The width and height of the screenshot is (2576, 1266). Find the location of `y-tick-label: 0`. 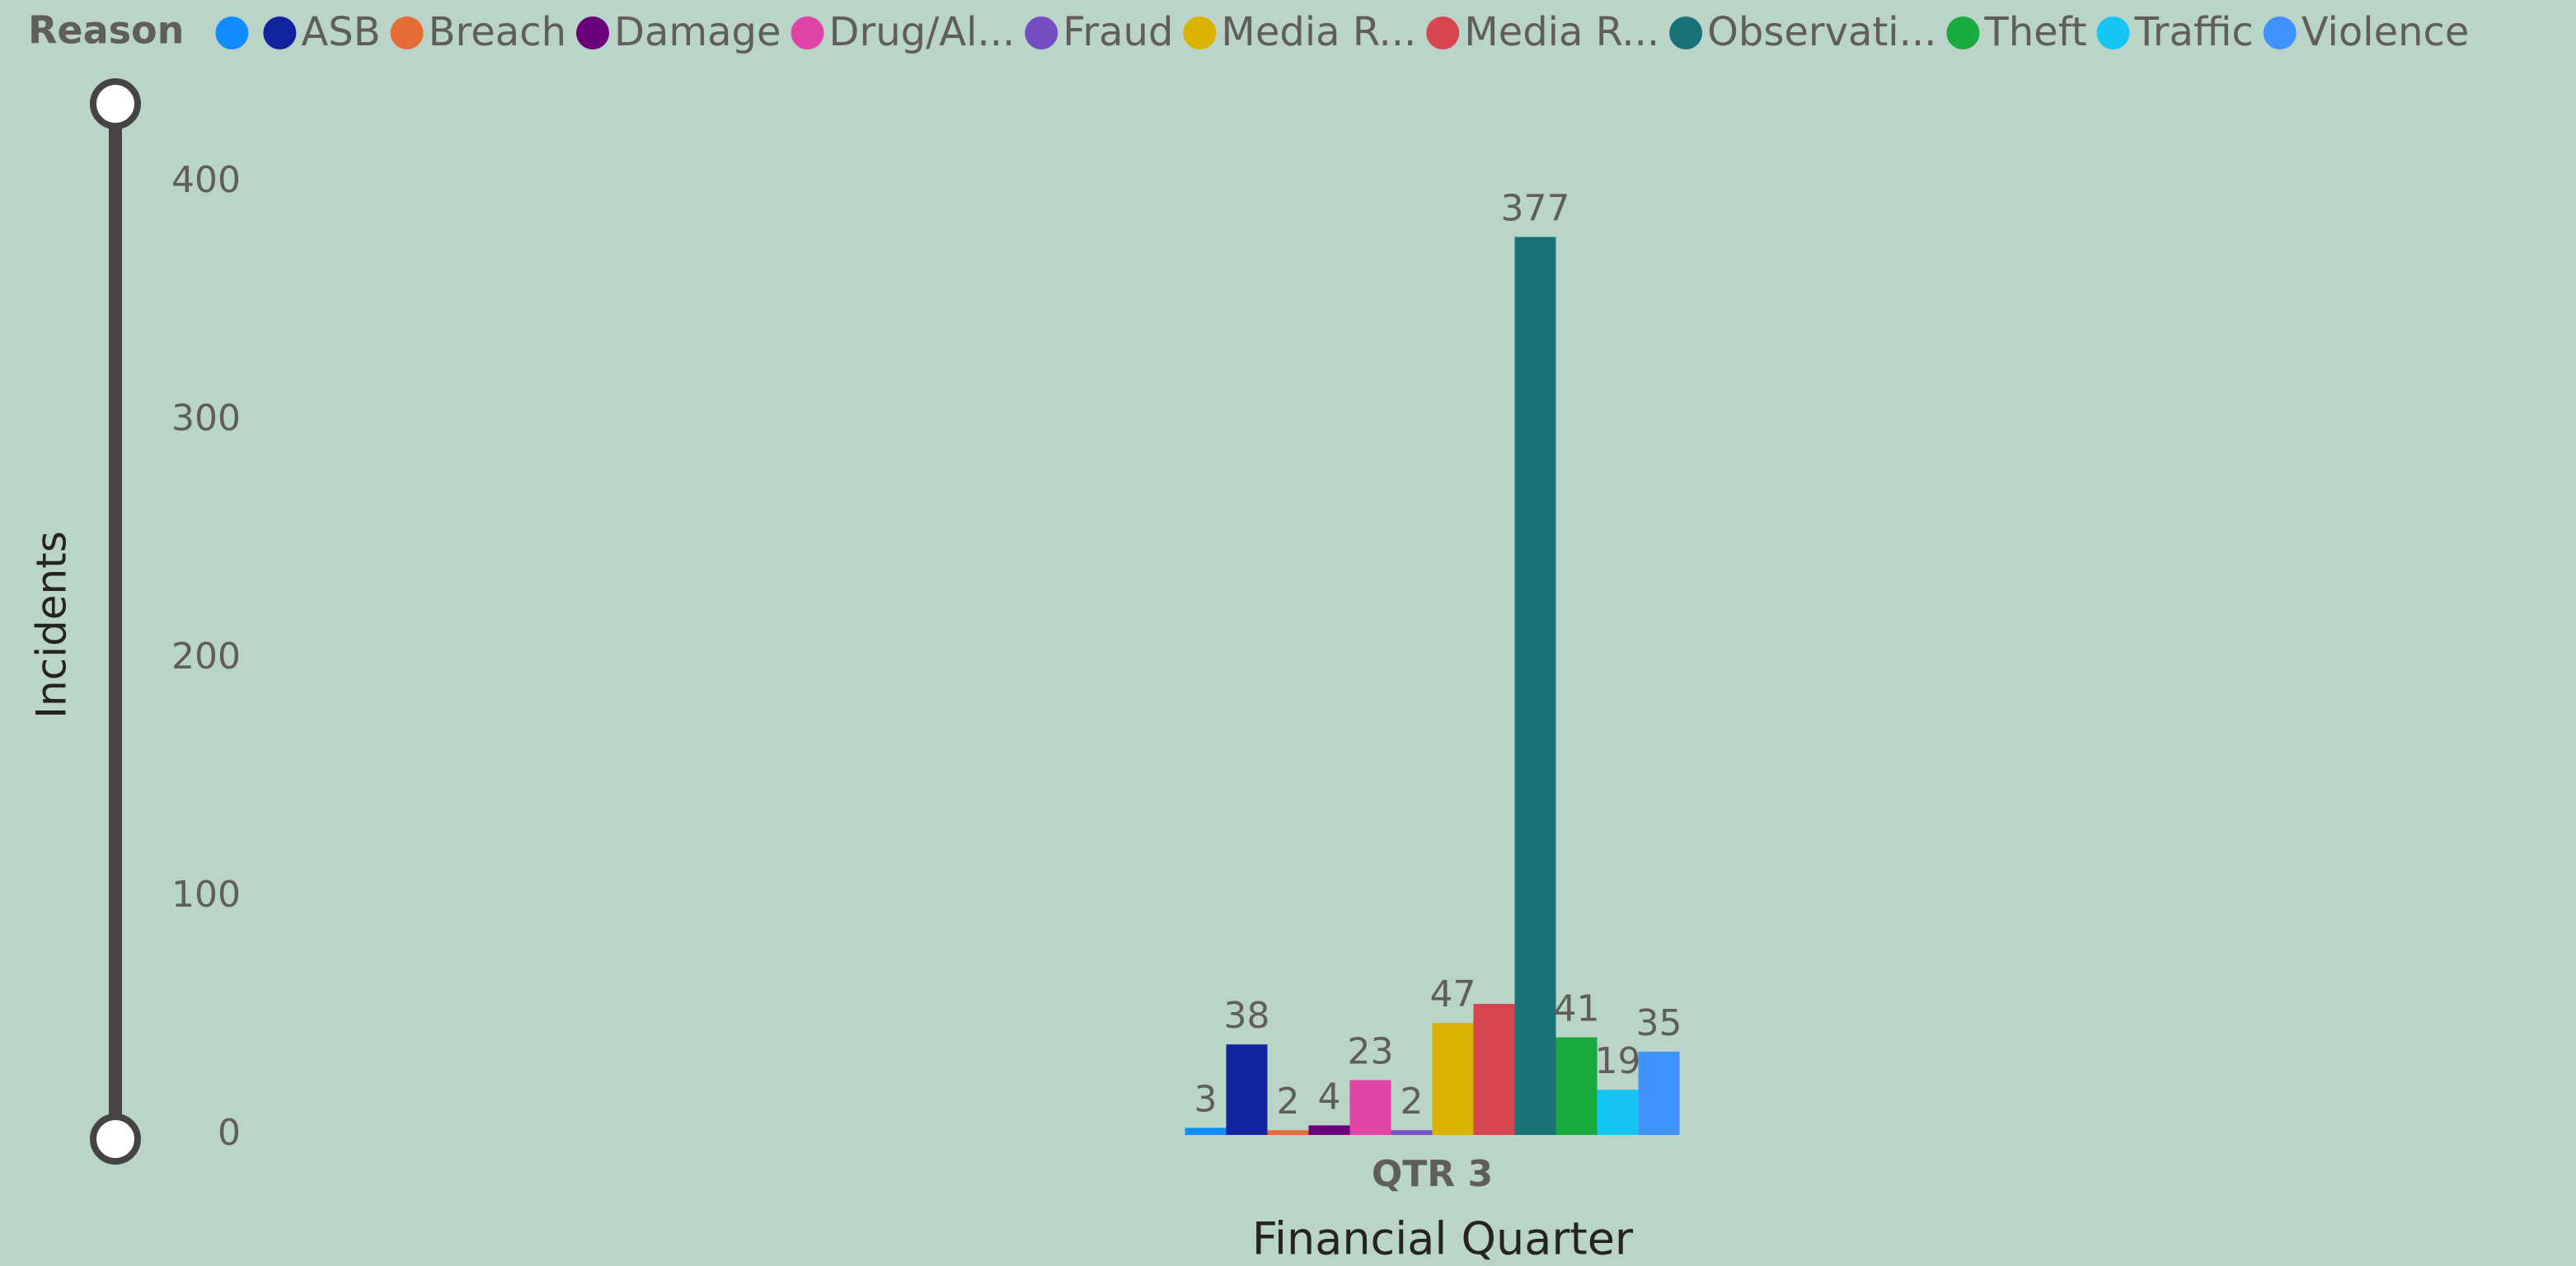

y-tick-label: 0 is located at coordinates (229, 1133).